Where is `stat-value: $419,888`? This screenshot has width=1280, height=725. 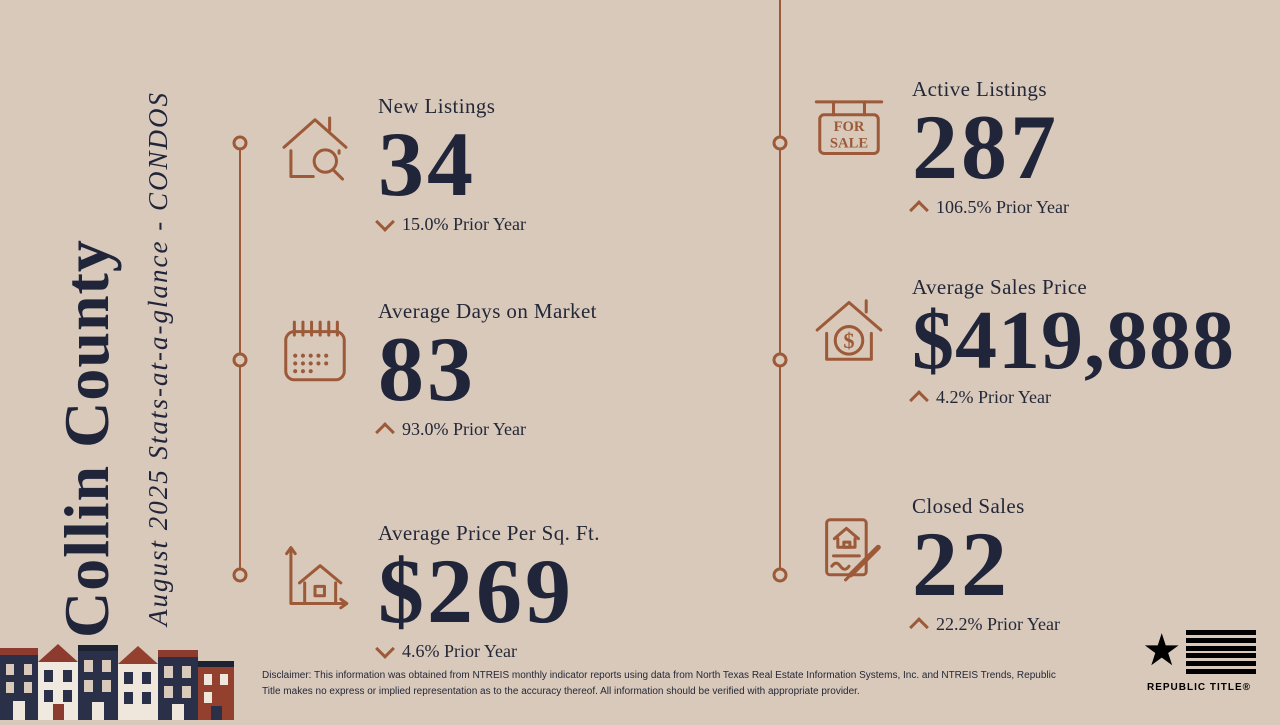
stat-value: $419,888 is located at coordinates (1073, 340).